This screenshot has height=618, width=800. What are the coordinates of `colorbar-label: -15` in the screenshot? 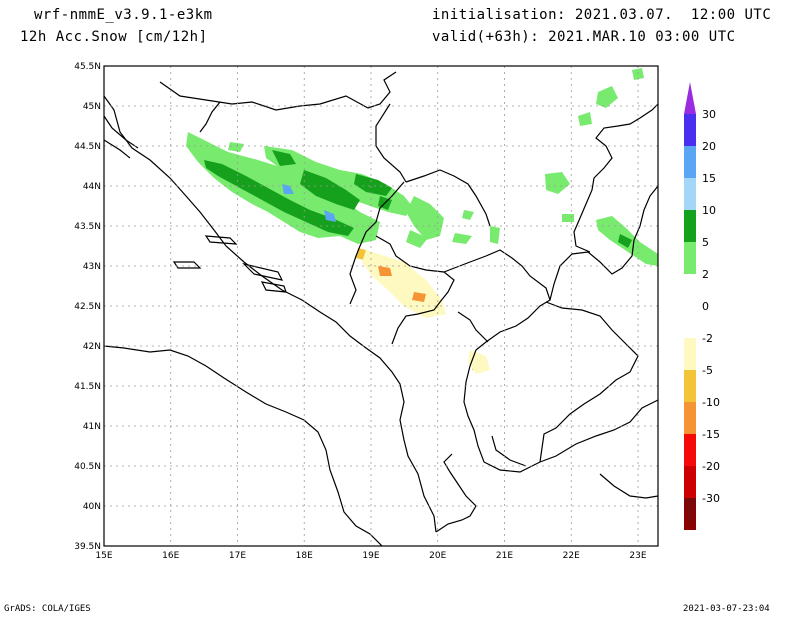 It's located at (711, 434).